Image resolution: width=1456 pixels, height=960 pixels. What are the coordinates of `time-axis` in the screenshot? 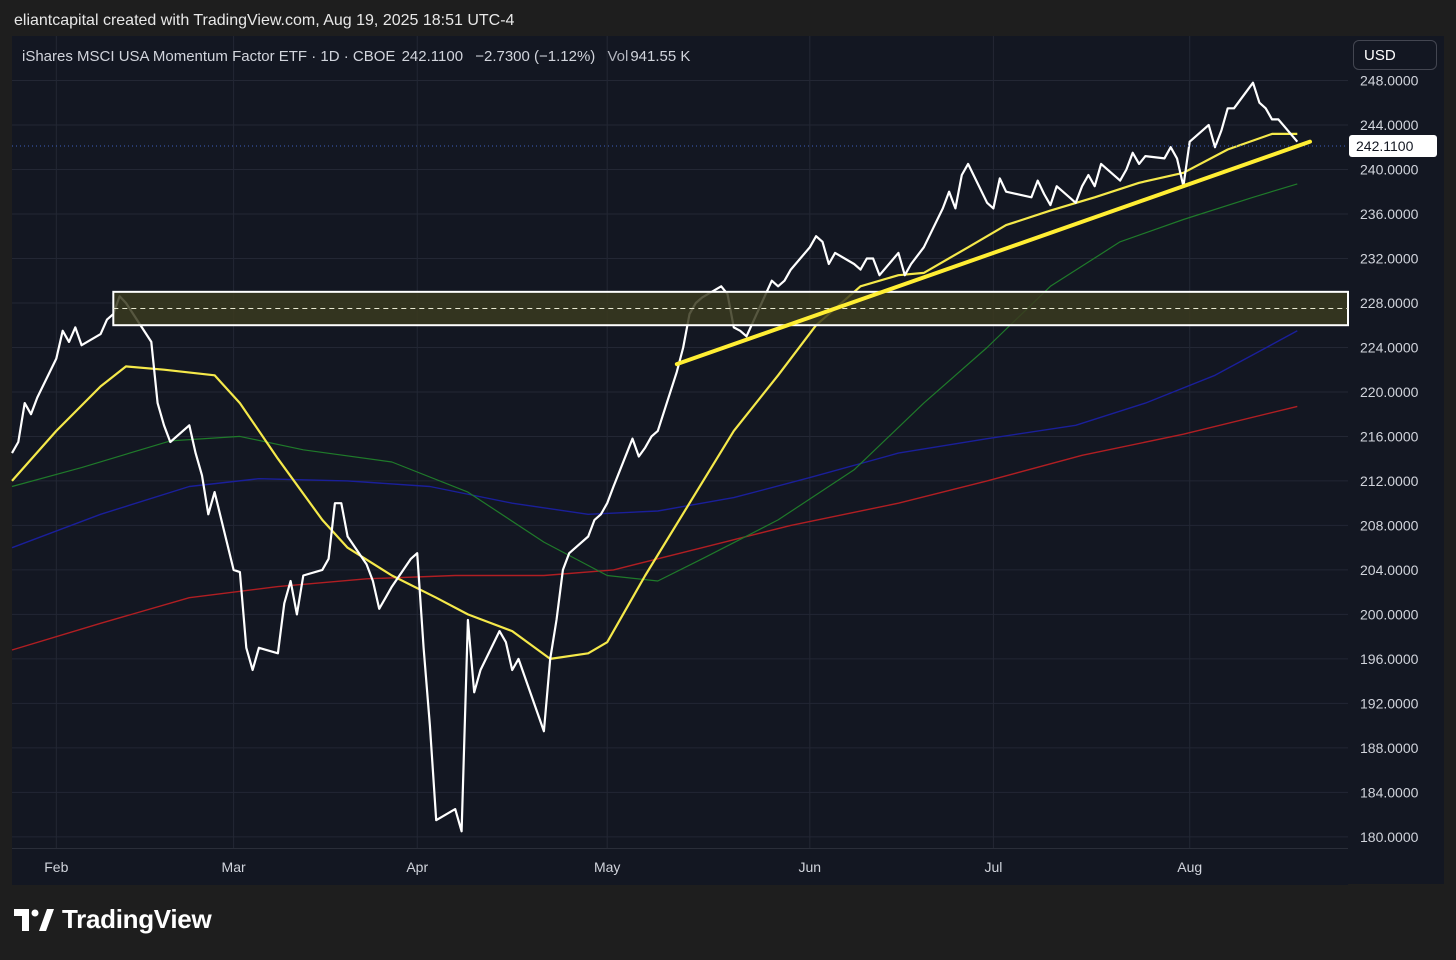 It's located at (680, 866).